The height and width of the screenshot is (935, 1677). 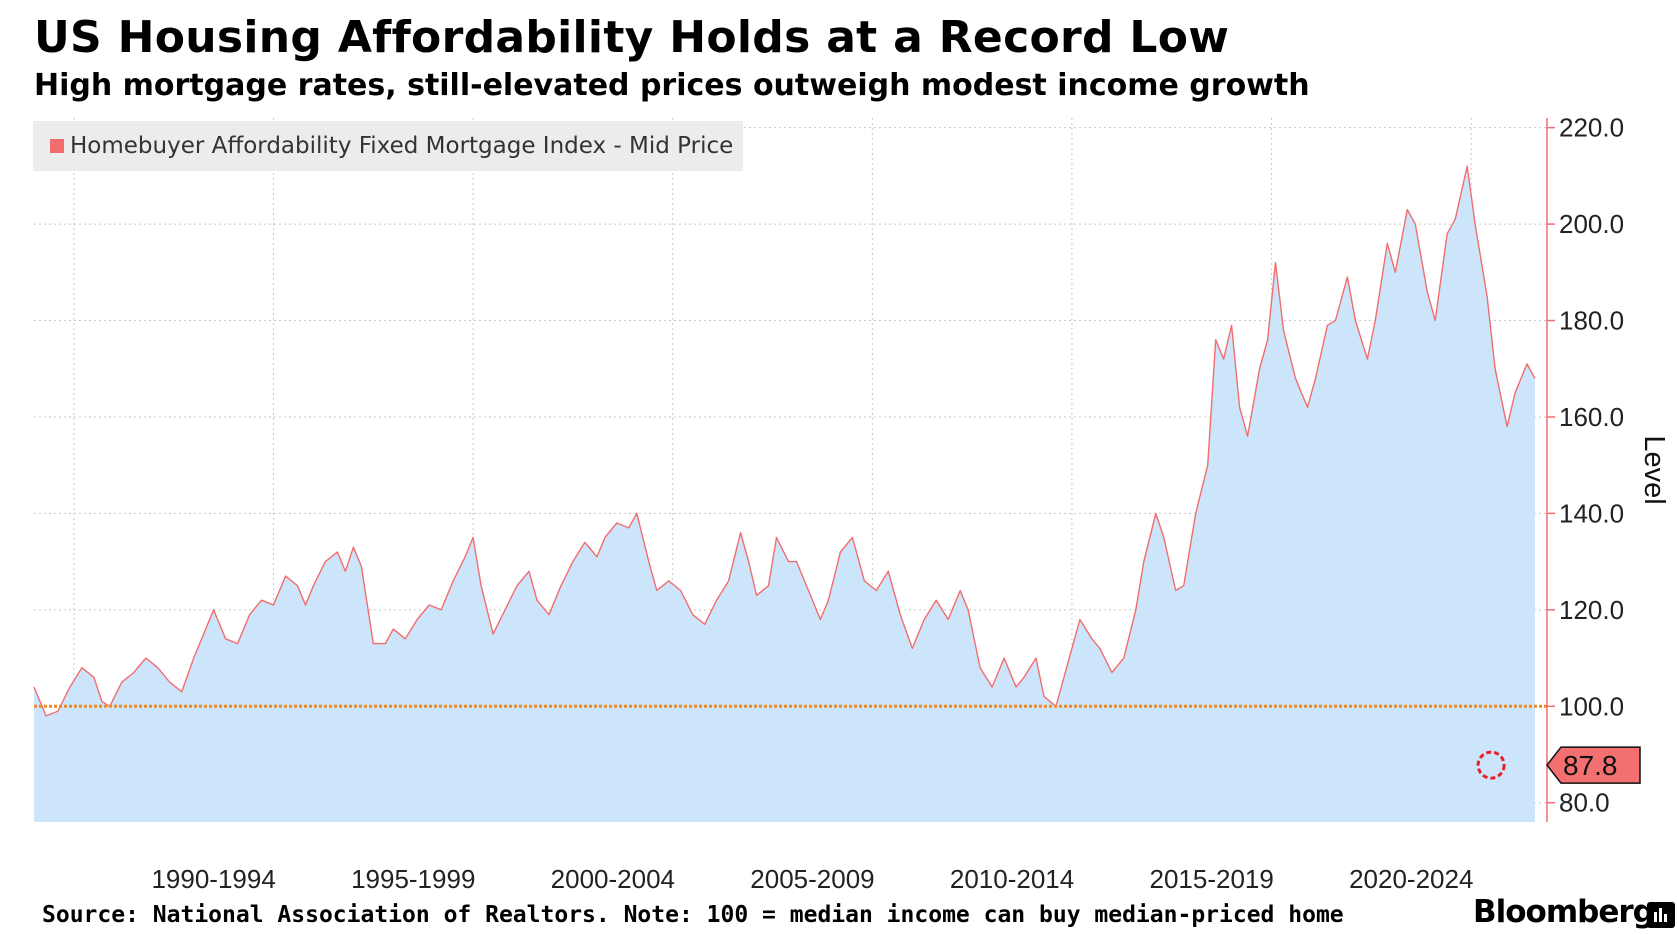 What do you see at coordinates (1591, 321) in the screenshot?
I see `y-tick-label: 180.0` at bounding box center [1591, 321].